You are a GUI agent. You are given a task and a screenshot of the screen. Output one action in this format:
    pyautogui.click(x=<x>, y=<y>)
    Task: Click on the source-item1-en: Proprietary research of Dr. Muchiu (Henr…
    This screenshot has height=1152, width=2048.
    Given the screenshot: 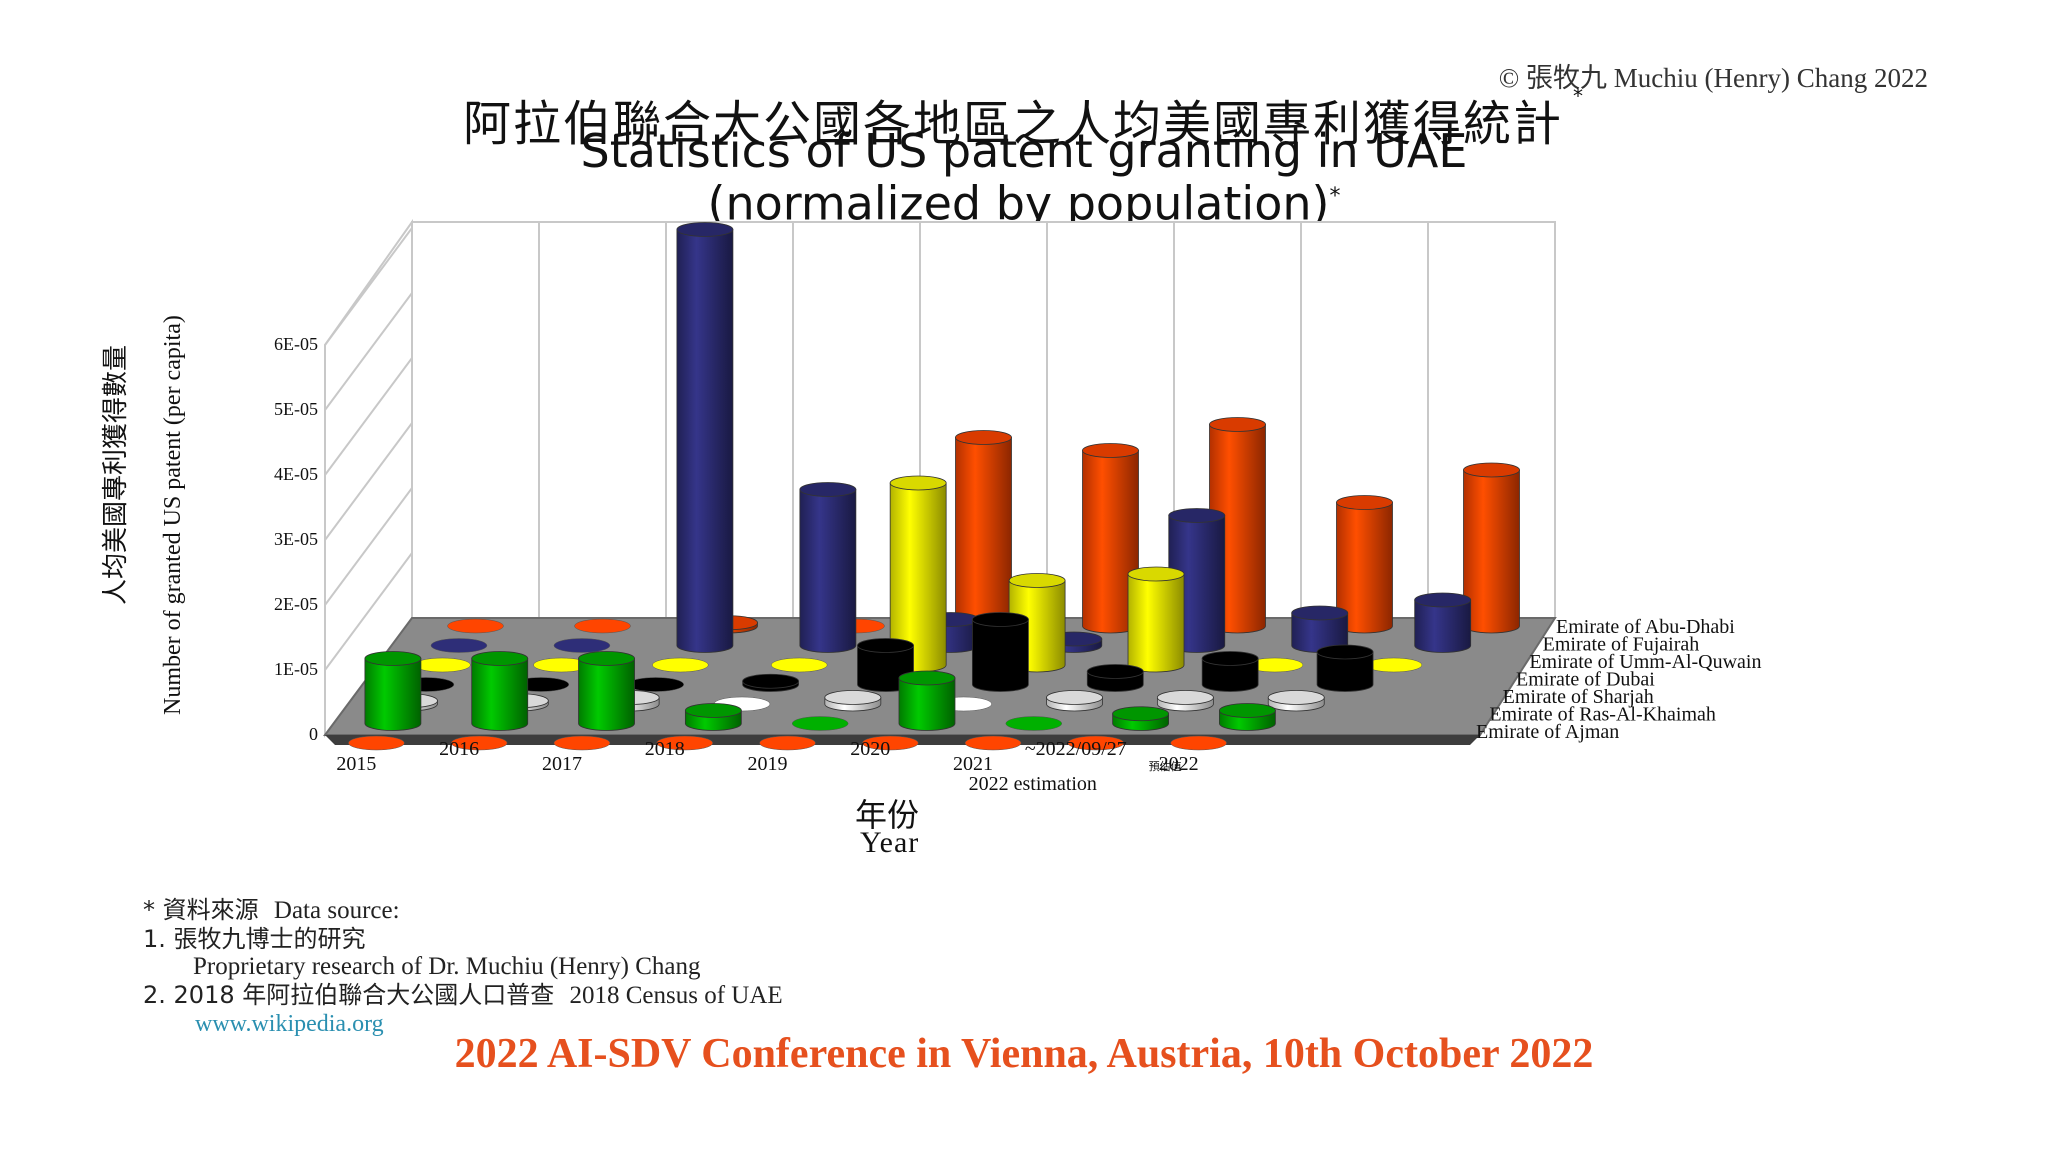 What is the action you would take?
    pyautogui.click(x=447, y=966)
    